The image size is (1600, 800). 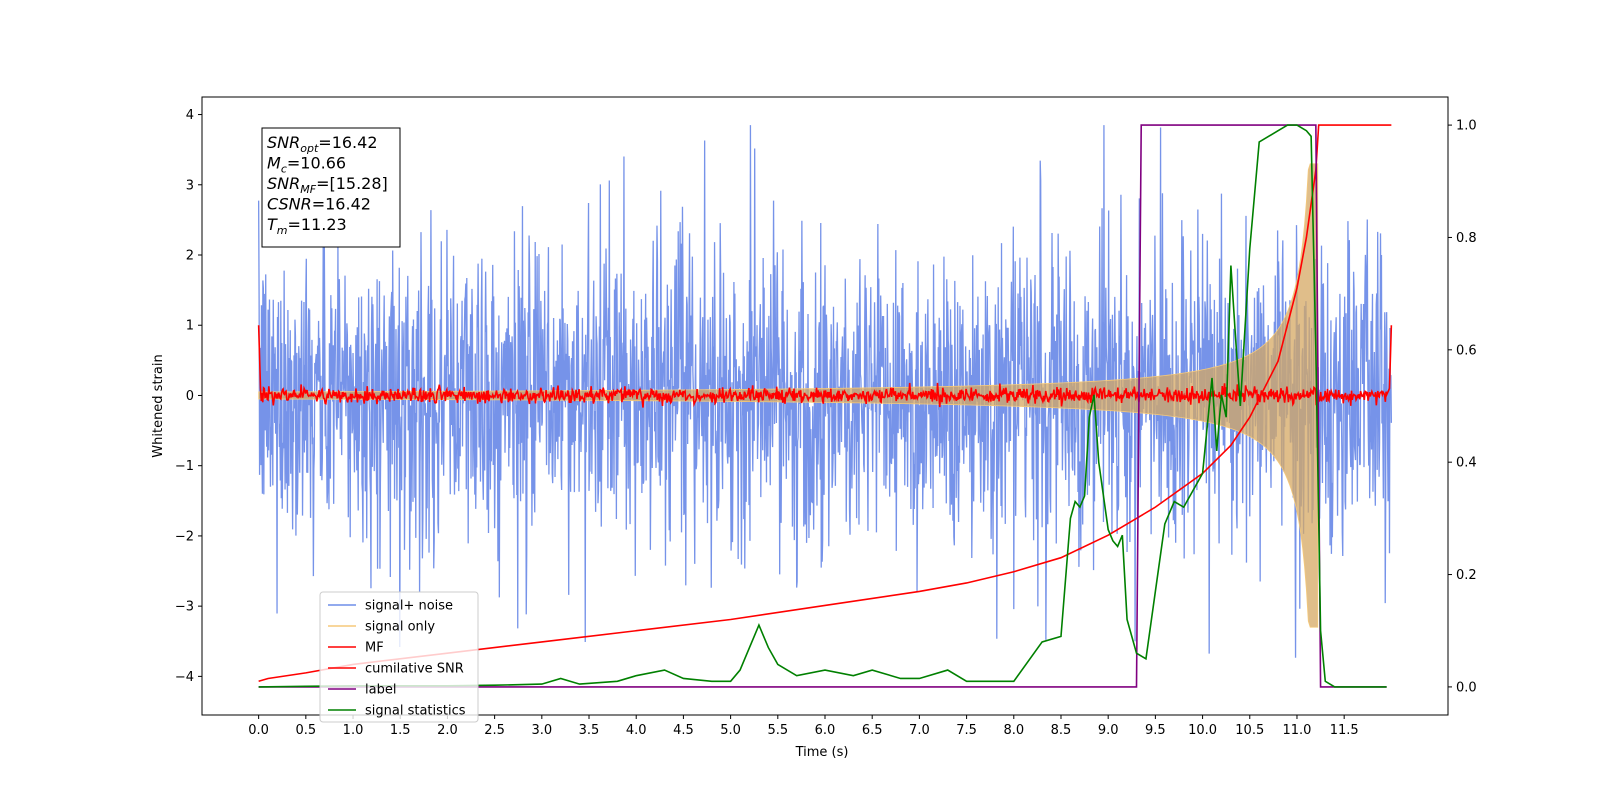 What do you see at coordinates (777, 730) in the screenshot?
I see `x-tick-label: 5.5` at bounding box center [777, 730].